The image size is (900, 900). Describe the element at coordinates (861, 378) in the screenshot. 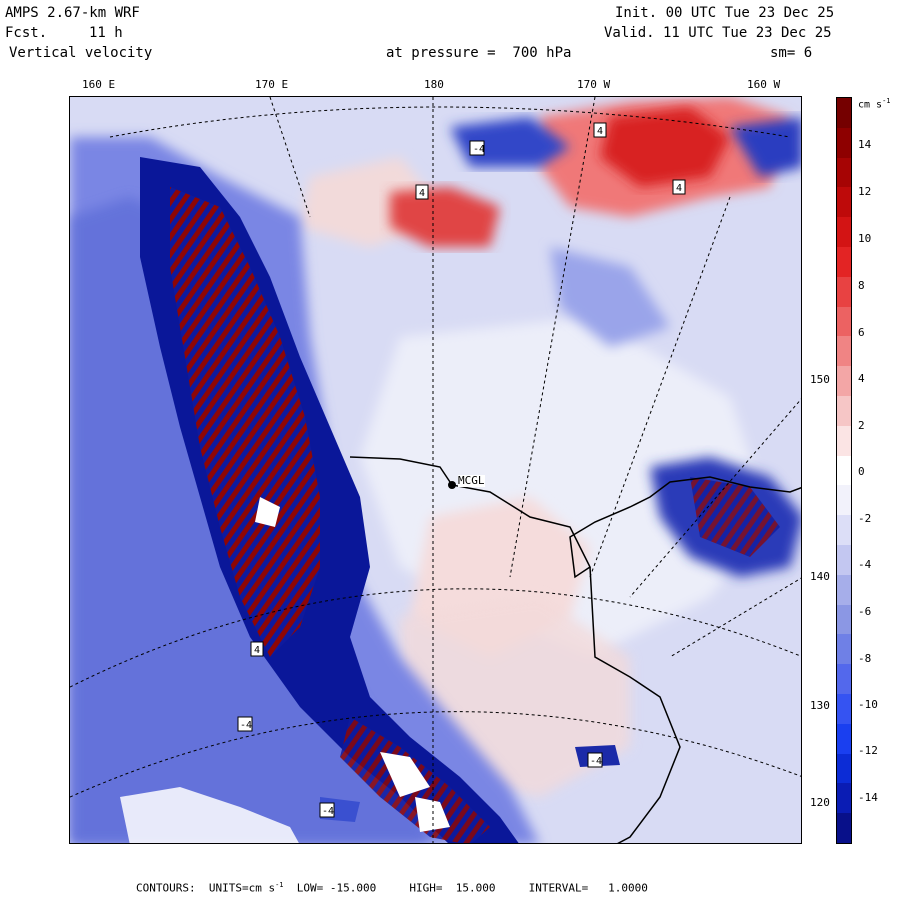

I see `colorbar-tick: 4` at that location.